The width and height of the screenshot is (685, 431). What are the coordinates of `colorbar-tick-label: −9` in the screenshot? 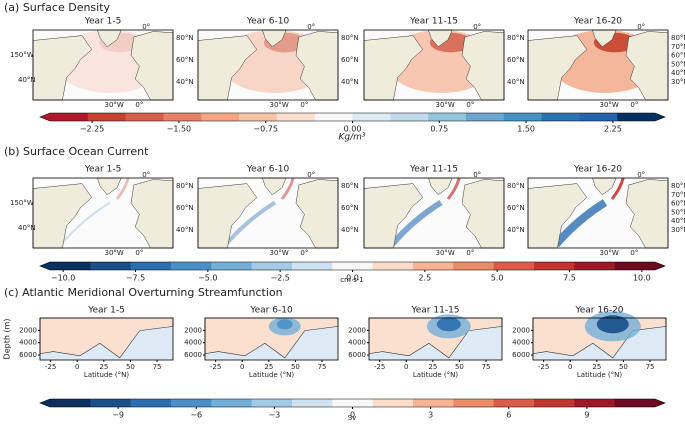 It's located at (118, 415).